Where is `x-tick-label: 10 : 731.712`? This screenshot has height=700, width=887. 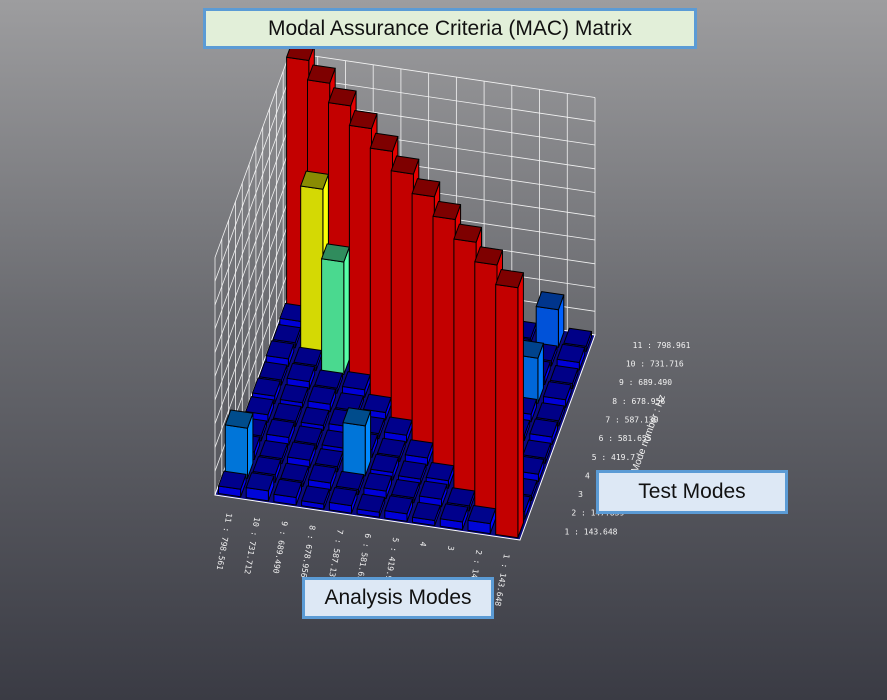
x-tick-label: 10 : 731.712 is located at coordinates (251, 545).